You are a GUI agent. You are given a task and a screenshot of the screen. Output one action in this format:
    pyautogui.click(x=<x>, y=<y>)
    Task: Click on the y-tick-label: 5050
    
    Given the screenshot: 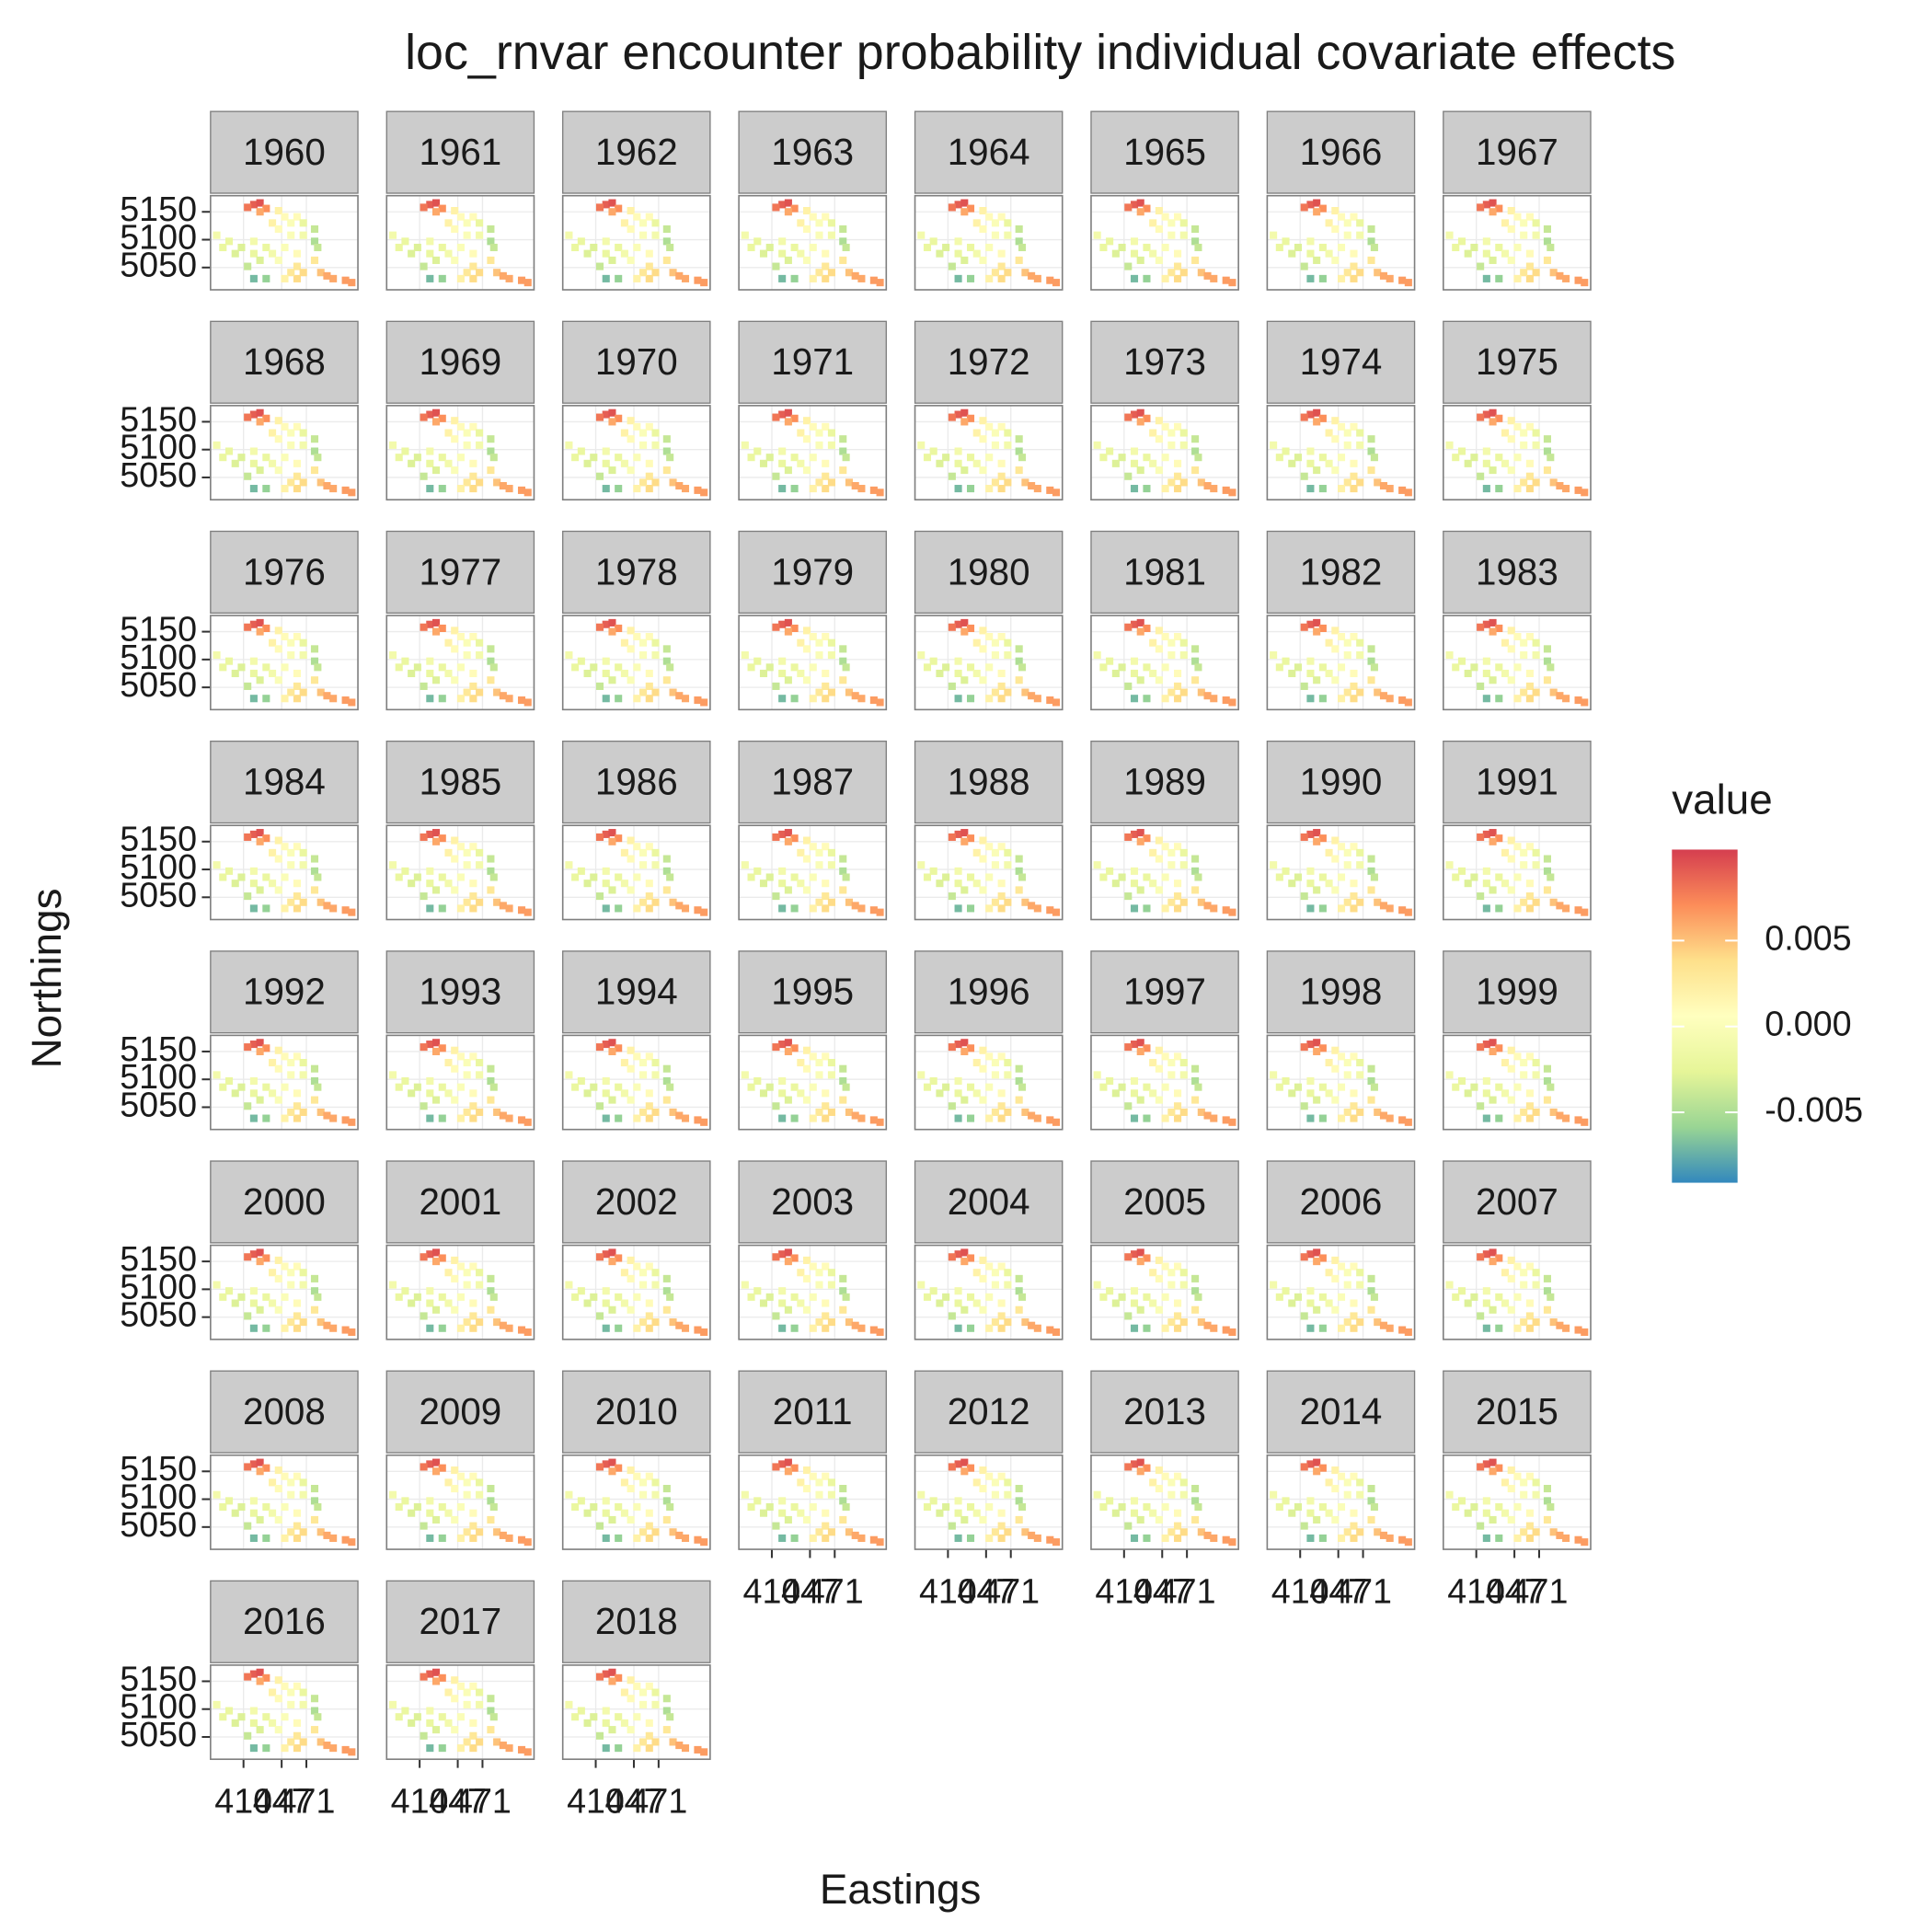 What is the action you would take?
    pyautogui.click(x=158, y=894)
    